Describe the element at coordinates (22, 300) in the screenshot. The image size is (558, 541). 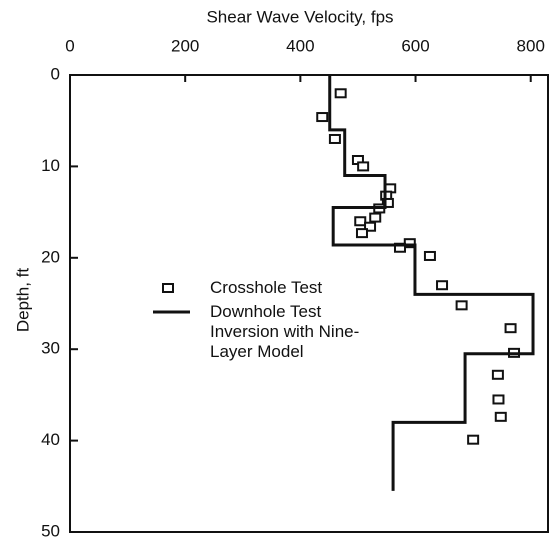
I see `y-axis-label: Depth, ft` at that location.